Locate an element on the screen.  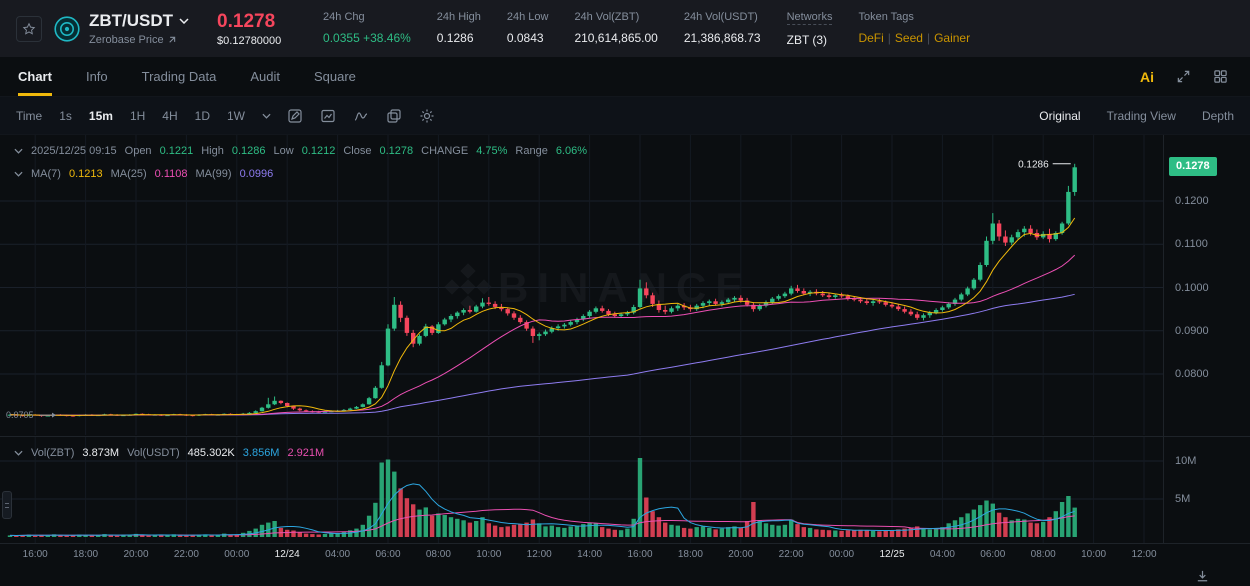
pane-divider is located at coordinates (625, 436).